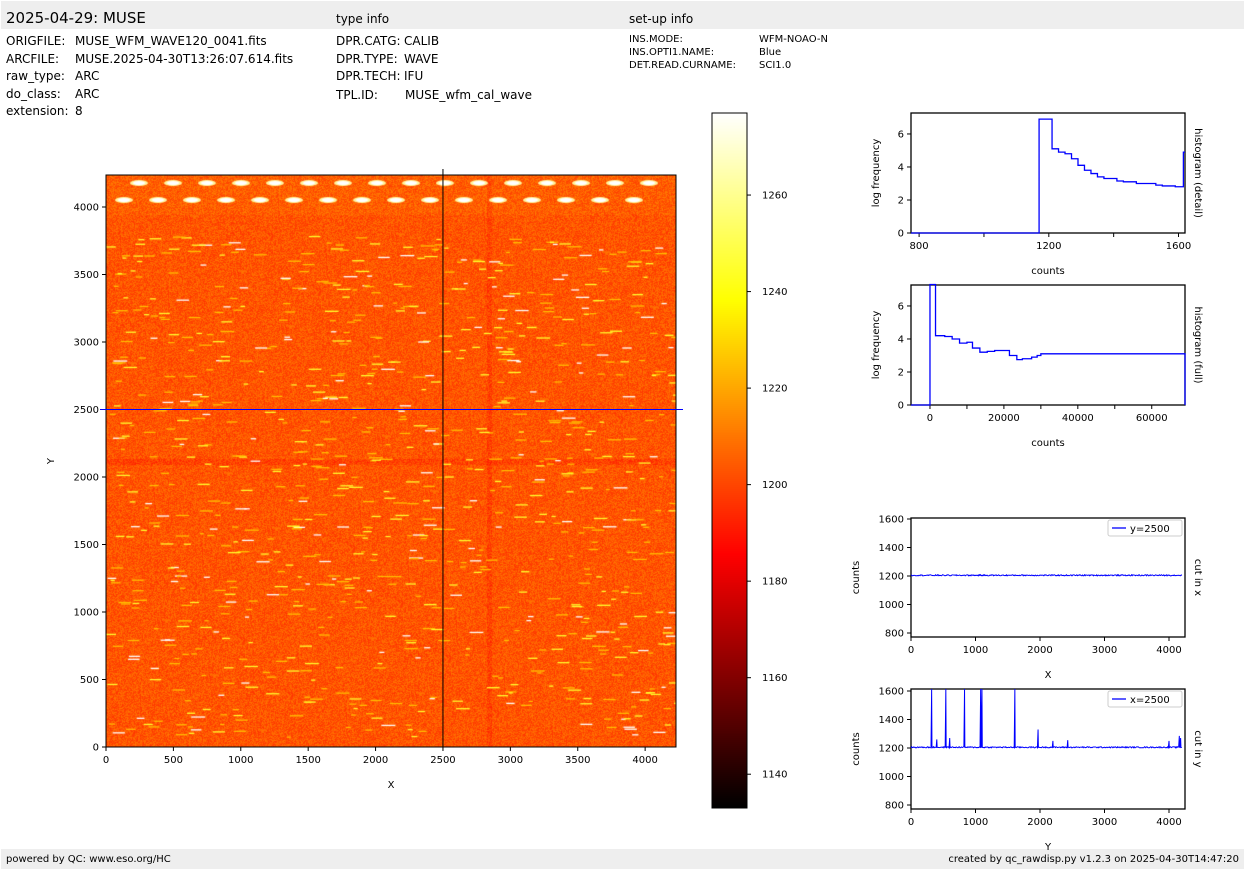 This screenshot has height=870, width=1245. What do you see at coordinates (894, 634) in the screenshot?
I see `cut-x-ytick-label: 800` at bounding box center [894, 634].